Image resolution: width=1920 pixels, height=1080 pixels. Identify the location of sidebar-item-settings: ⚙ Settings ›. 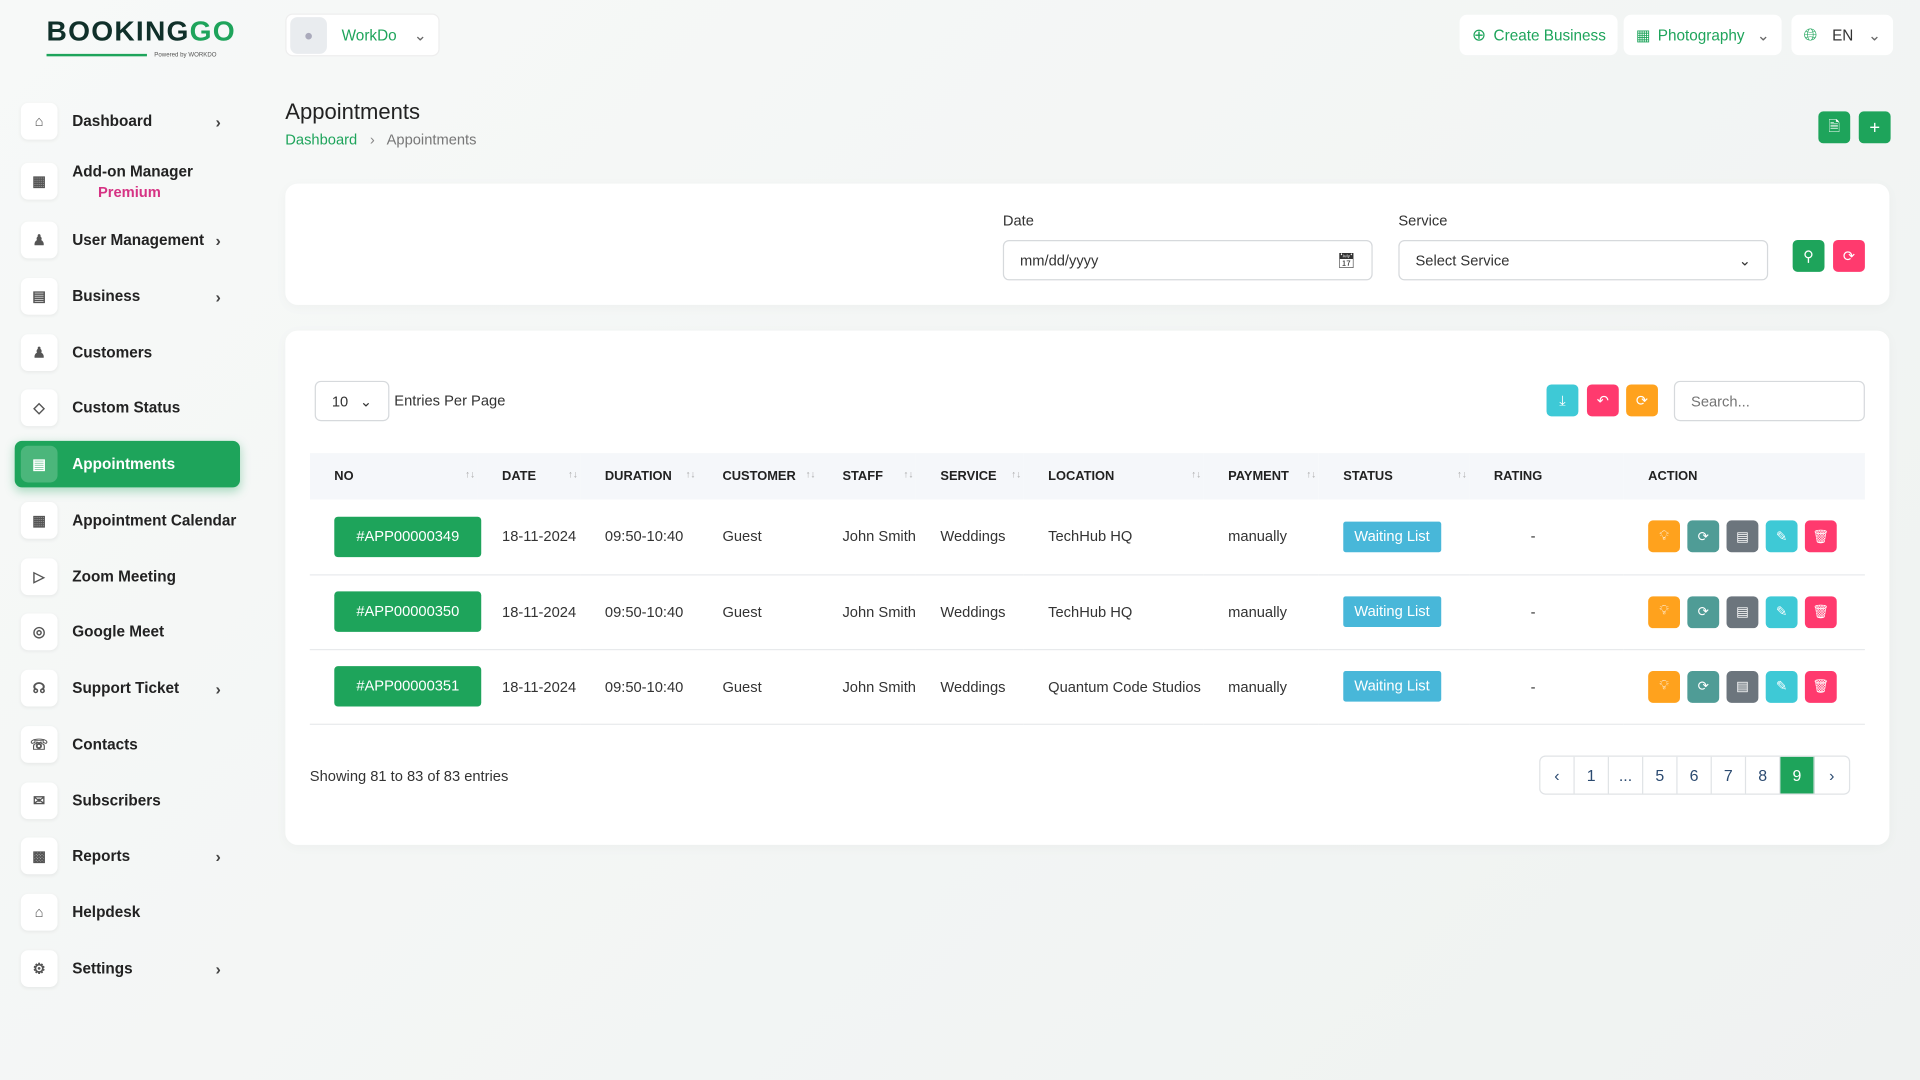
(127, 968).